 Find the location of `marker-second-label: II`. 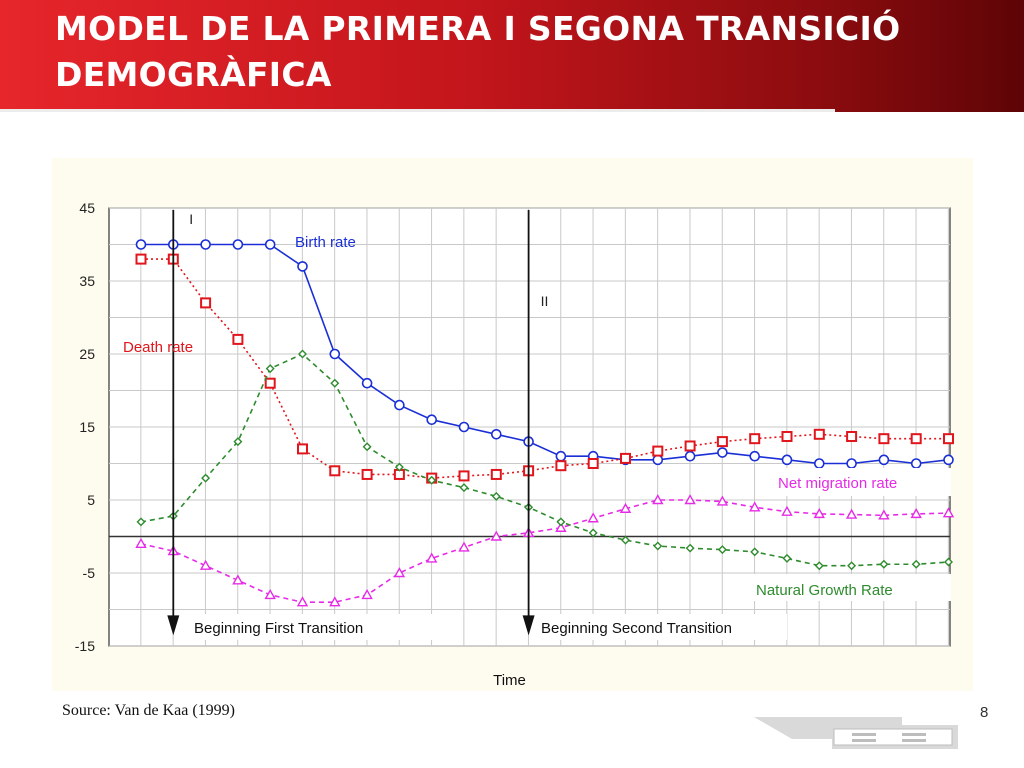

marker-second-label: II is located at coordinates (545, 301).